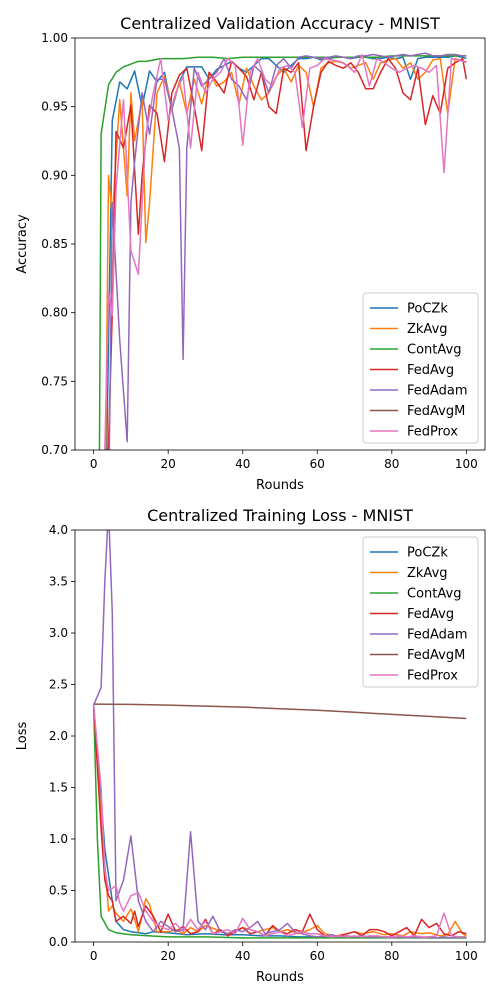  I want to click on y-tick-label: 0.95, so click(54, 107).